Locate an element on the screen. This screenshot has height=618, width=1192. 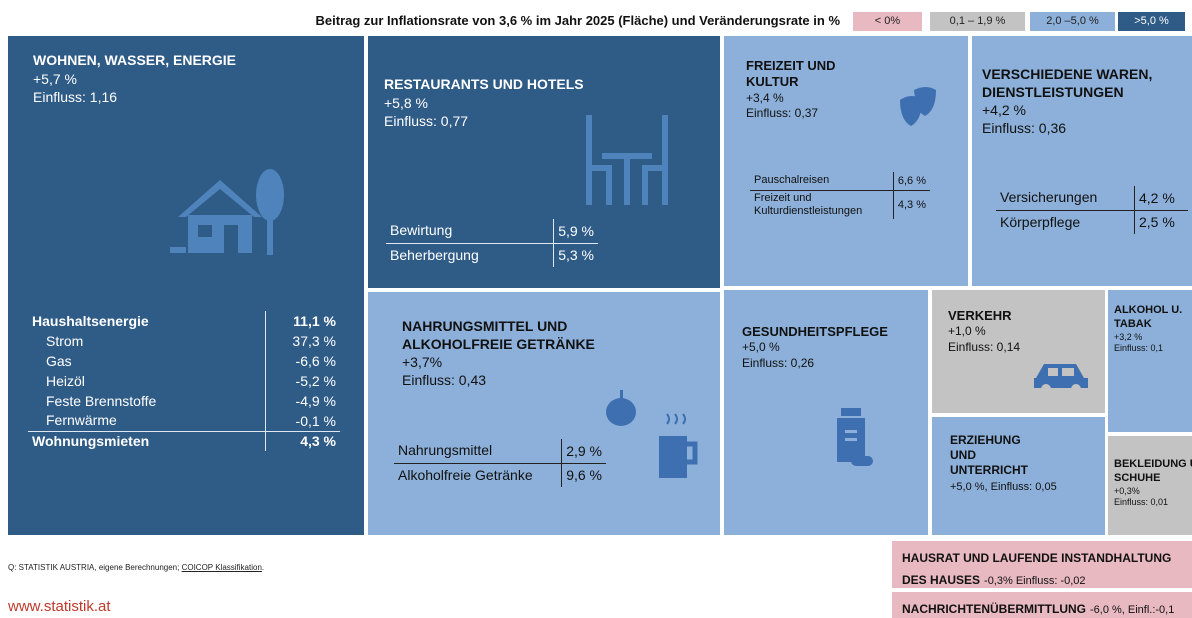
sub-row: Beherbergung 5,3 % is located at coordinates (492, 255).